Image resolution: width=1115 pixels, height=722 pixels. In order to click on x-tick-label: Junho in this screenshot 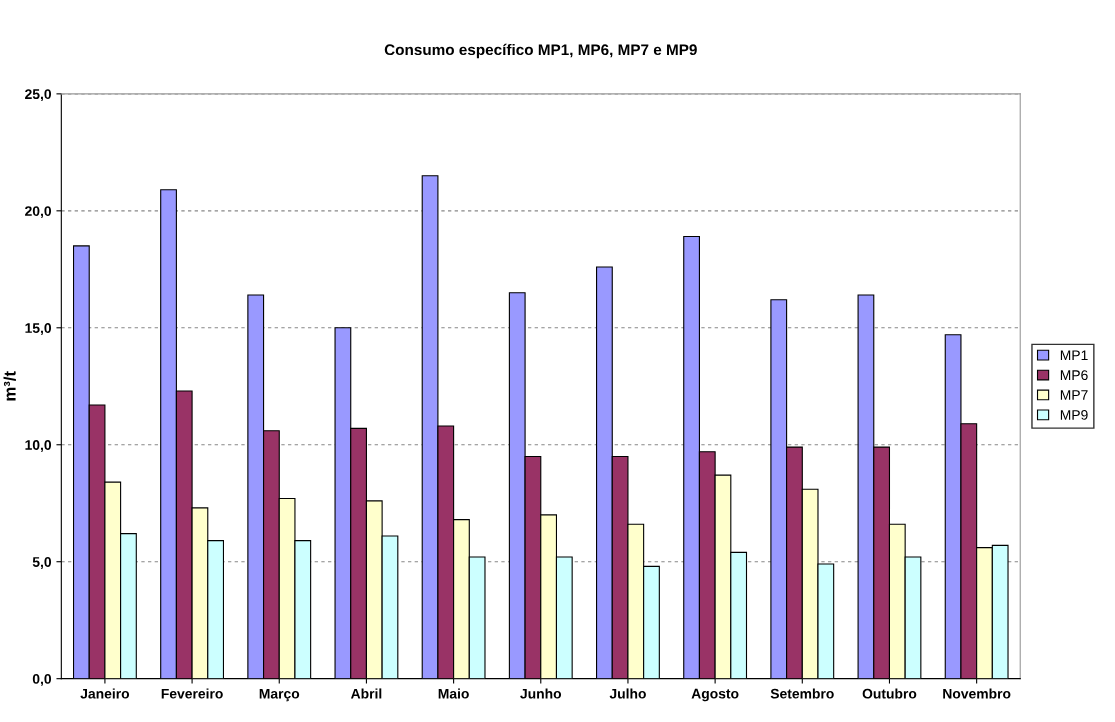, I will do `click(541, 693)`.